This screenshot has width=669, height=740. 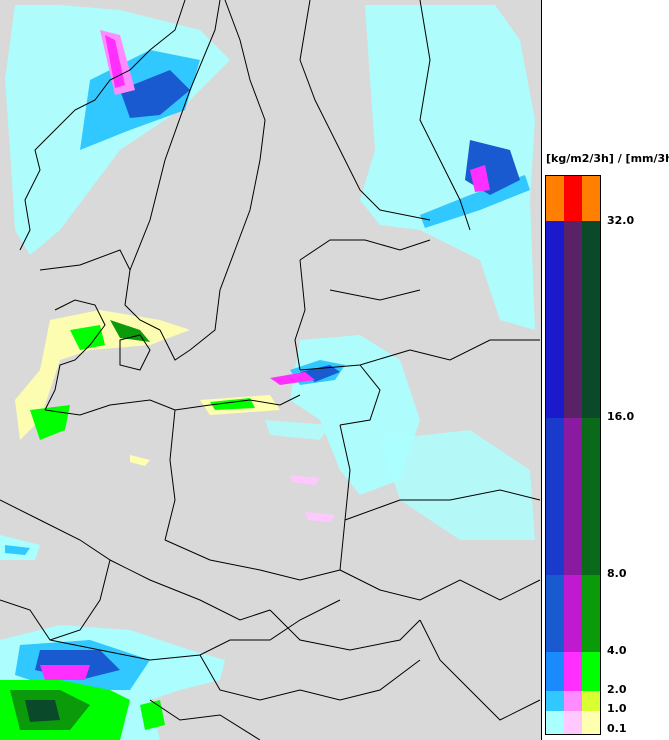 I want to click on border-alps, so click(x=195, y=630).